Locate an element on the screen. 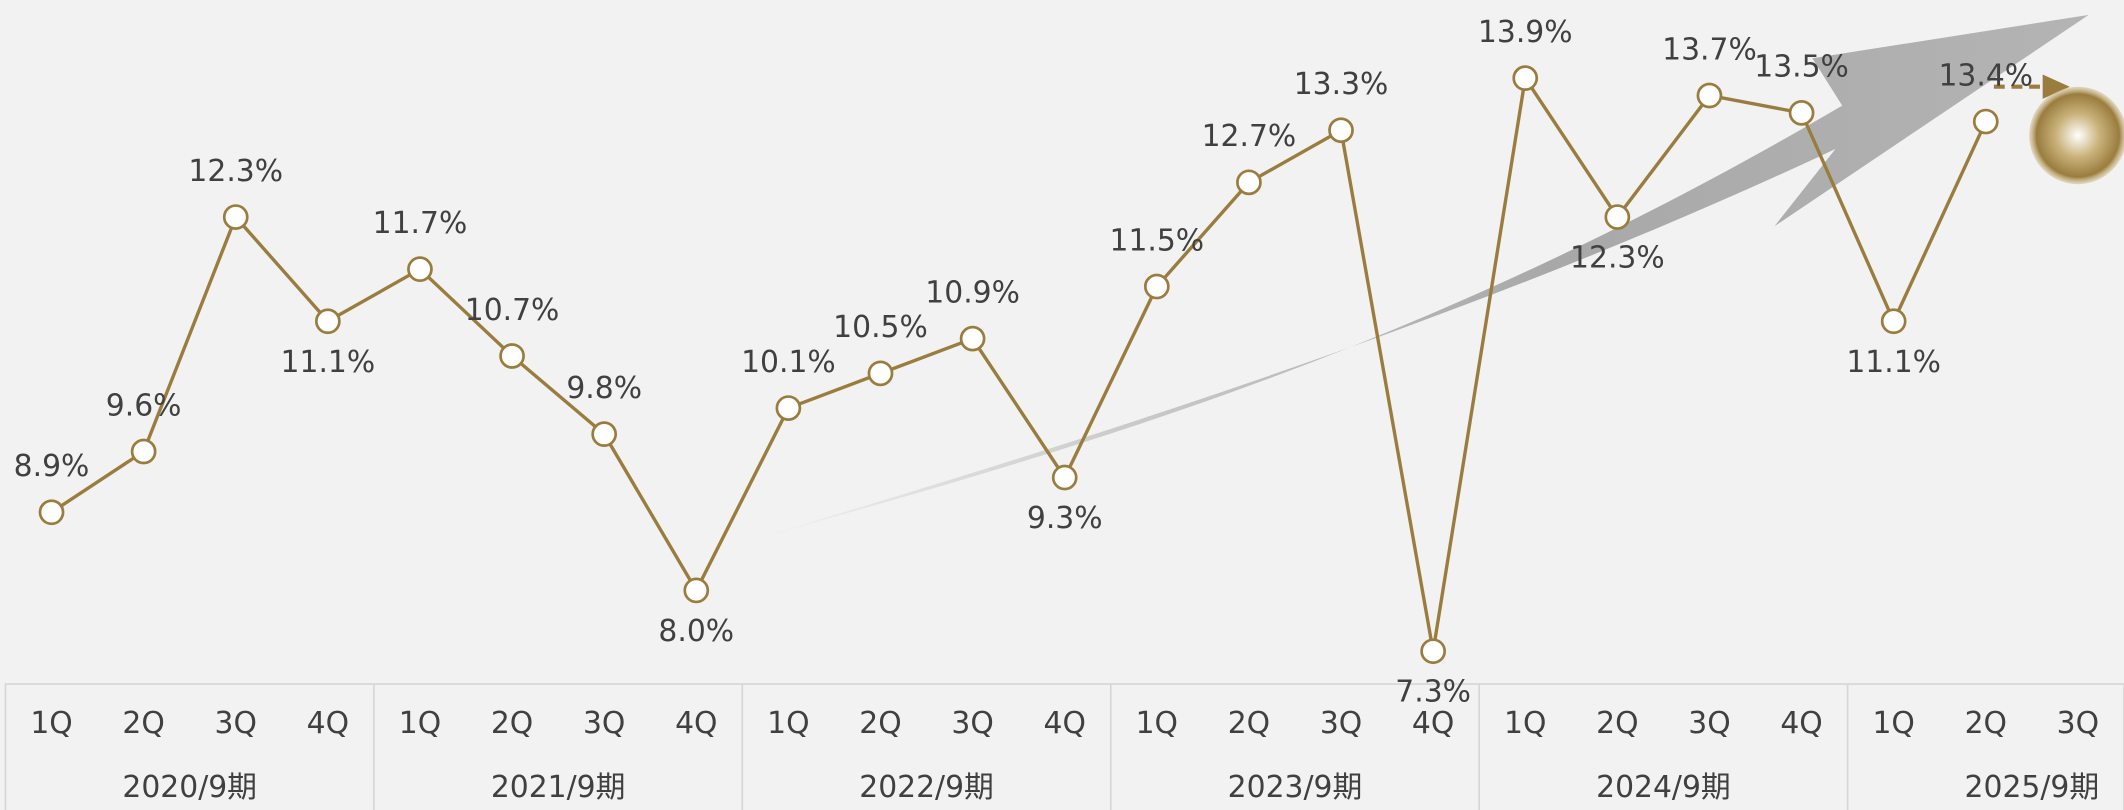 This screenshot has width=2124, height=810. group-label: 2021/9期 is located at coordinates (558, 787).